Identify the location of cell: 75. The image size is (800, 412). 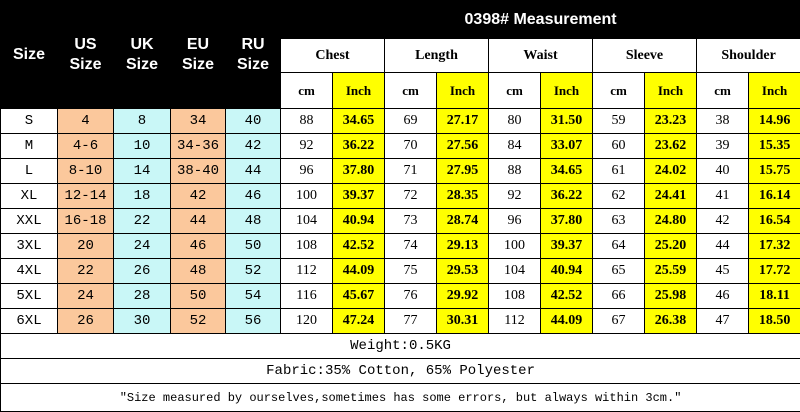
(411, 271).